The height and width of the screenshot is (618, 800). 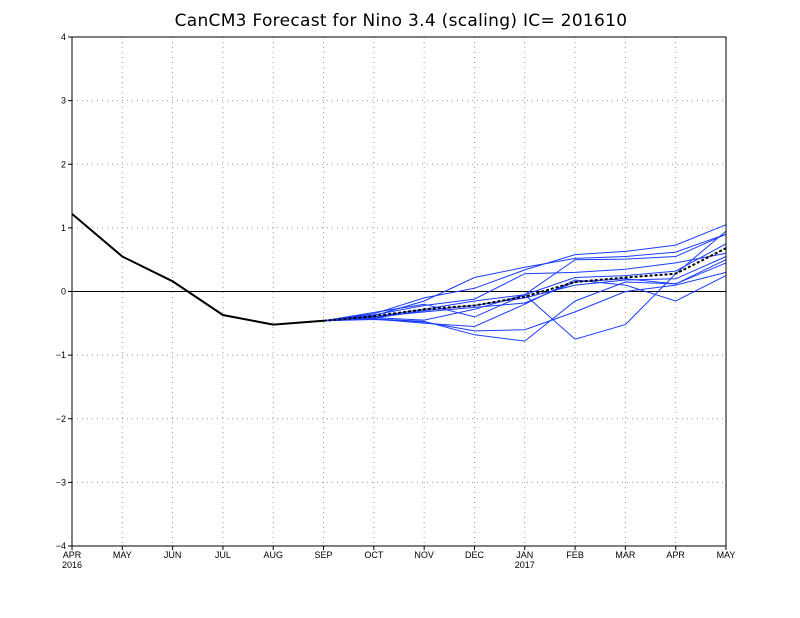 I want to click on y-tick-label: 1, so click(x=63, y=228).